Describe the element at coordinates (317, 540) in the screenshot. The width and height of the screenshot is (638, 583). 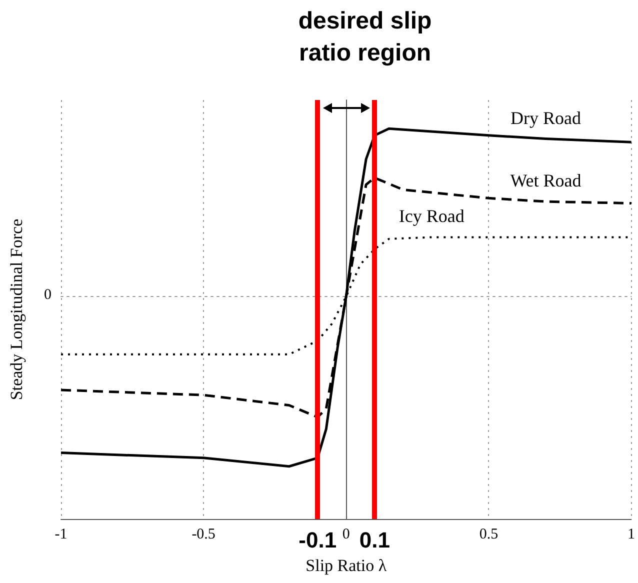
I see `ref-line-label: -0.1` at that location.